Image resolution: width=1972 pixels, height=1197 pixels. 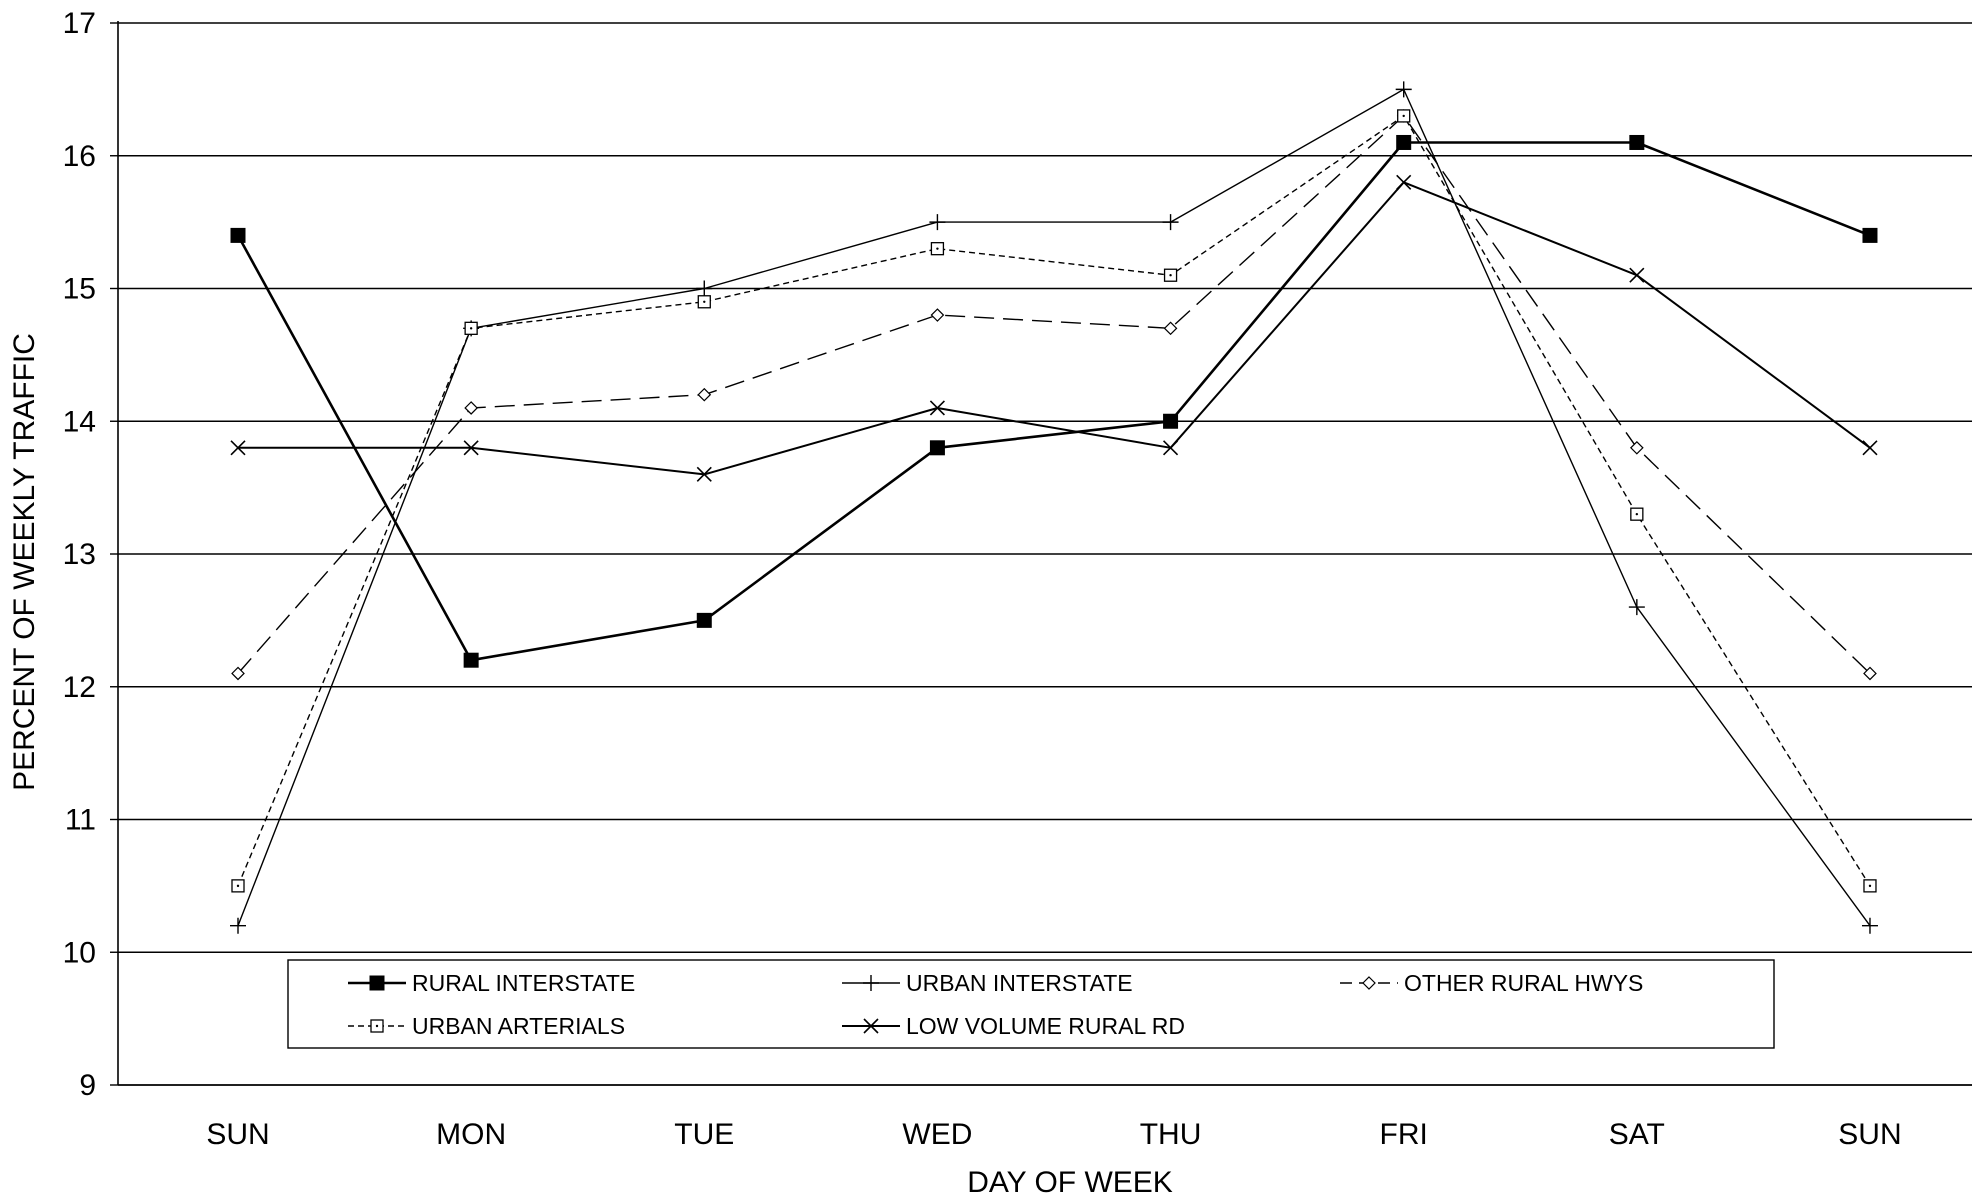 I want to click on x-tick-label: WED, so click(x=937, y=1134).